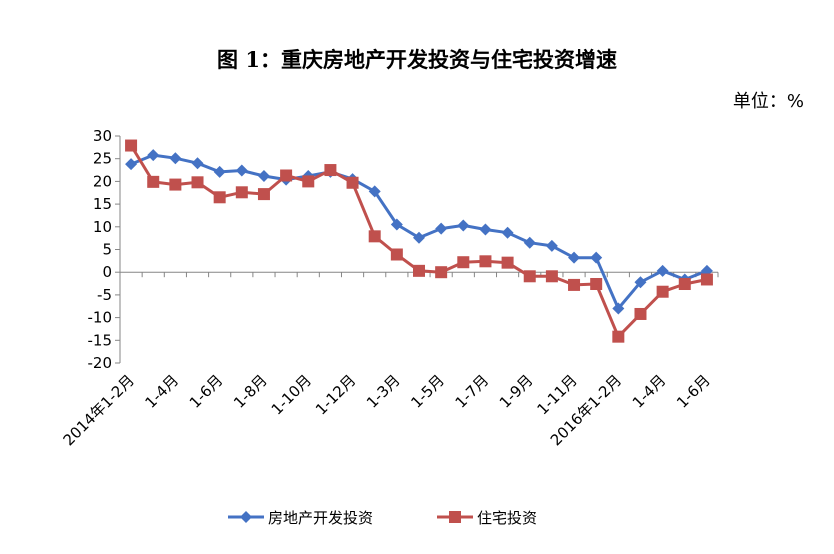 The width and height of the screenshot is (834, 554). What do you see at coordinates (100, 318) in the screenshot?
I see `y-tick-label: -10` at bounding box center [100, 318].